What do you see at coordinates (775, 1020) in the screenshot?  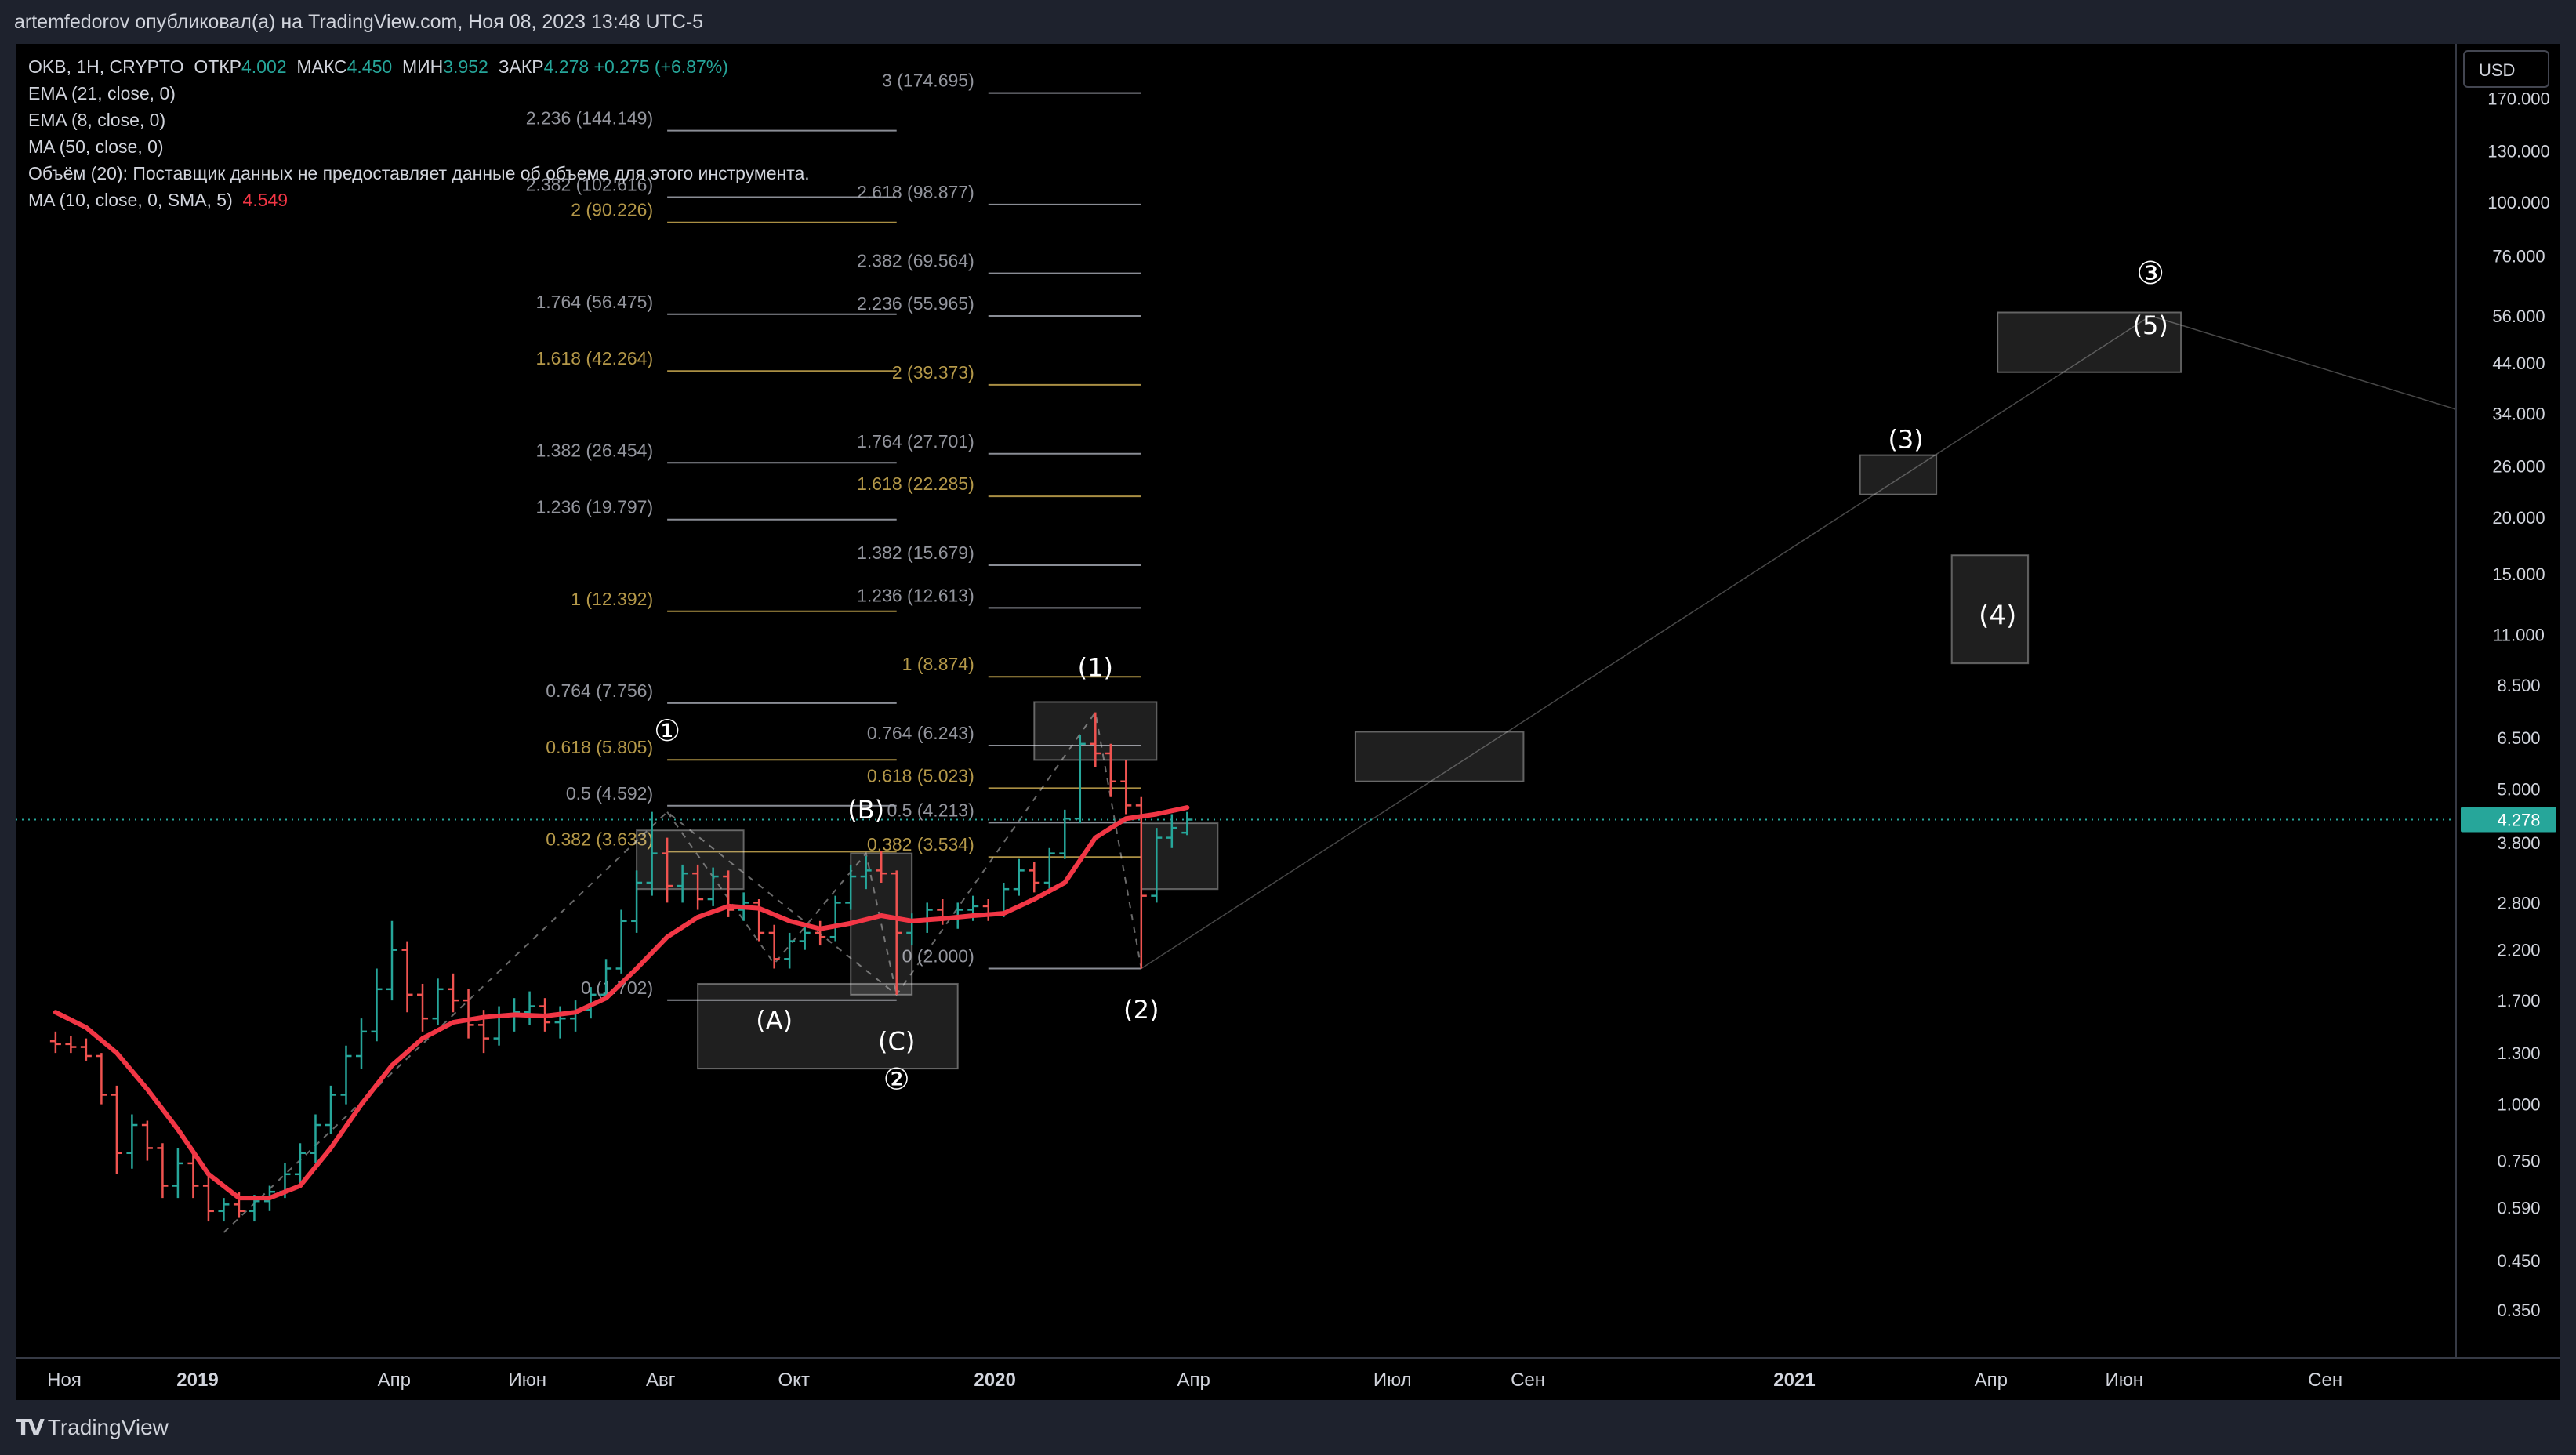 I see `wave-label: (A)` at bounding box center [775, 1020].